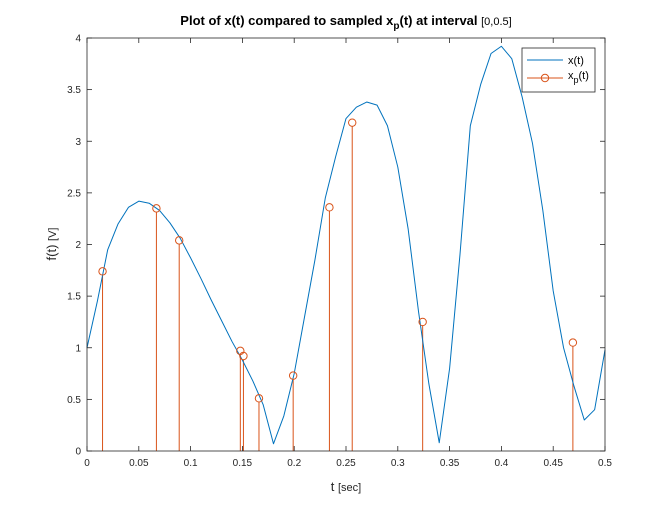 This screenshot has height=507, width=670. I want to click on legend-label-xp: xp(t), so click(578, 77).